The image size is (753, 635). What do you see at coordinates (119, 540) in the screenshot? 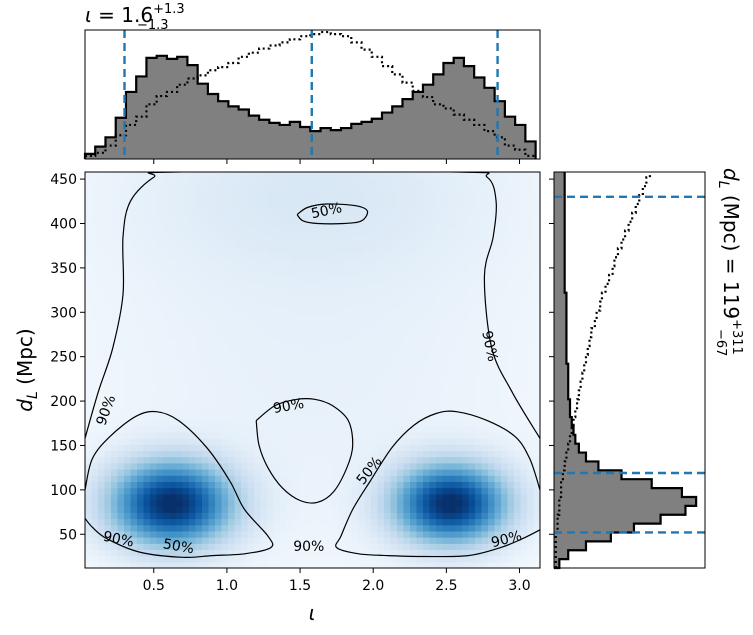
I see `contour-label: 90%` at bounding box center [119, 540].